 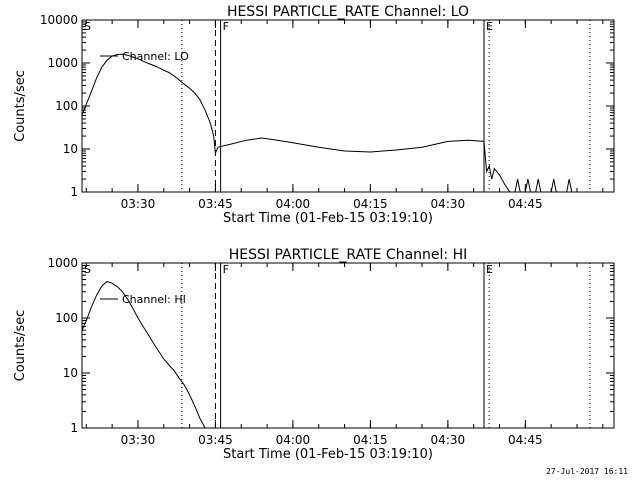 I want to click on footer-timestamp: 27-Jul-2017 16:11, so click(x=587, y=471).